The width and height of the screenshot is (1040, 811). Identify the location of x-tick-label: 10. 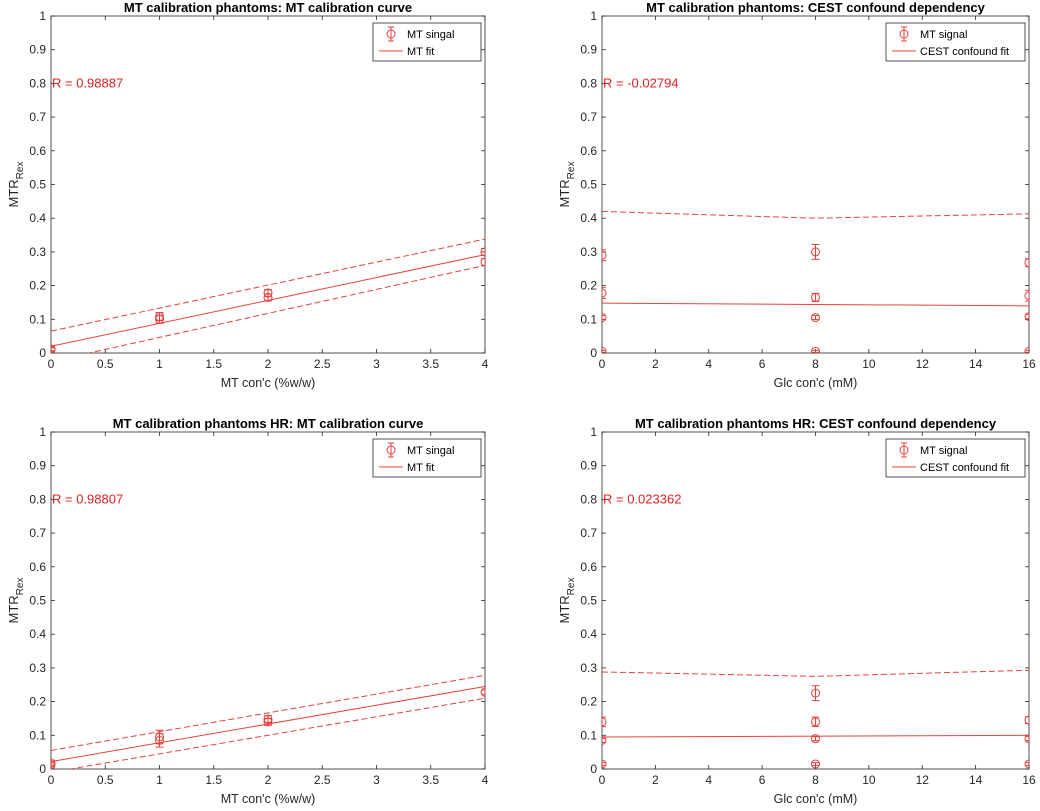
(869, 780).